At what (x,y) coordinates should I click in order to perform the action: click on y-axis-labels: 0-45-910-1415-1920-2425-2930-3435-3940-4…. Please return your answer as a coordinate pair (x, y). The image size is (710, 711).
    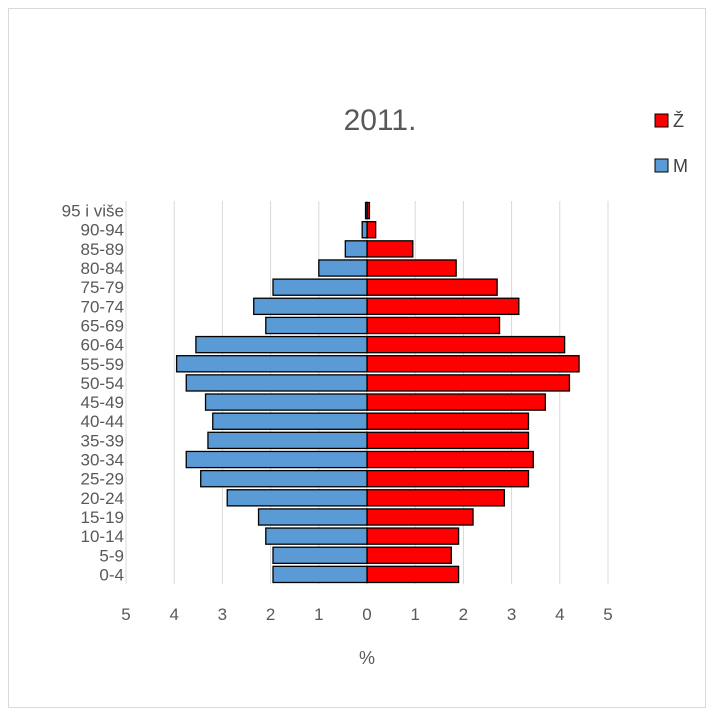
    Looking at the image, I should click on (93, 393).